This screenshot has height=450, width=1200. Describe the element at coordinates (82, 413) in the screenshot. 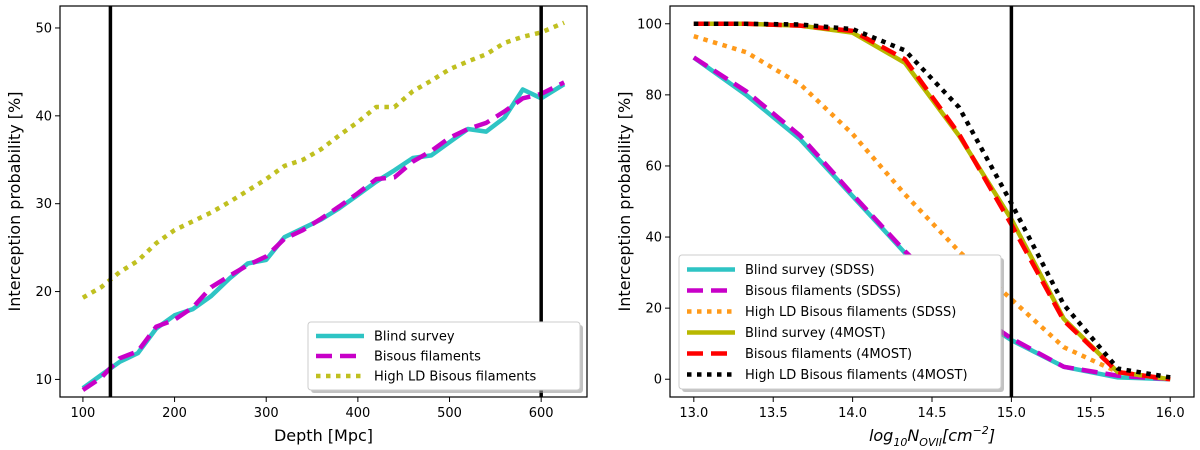

I see `x-tick-label: 100` at that location.